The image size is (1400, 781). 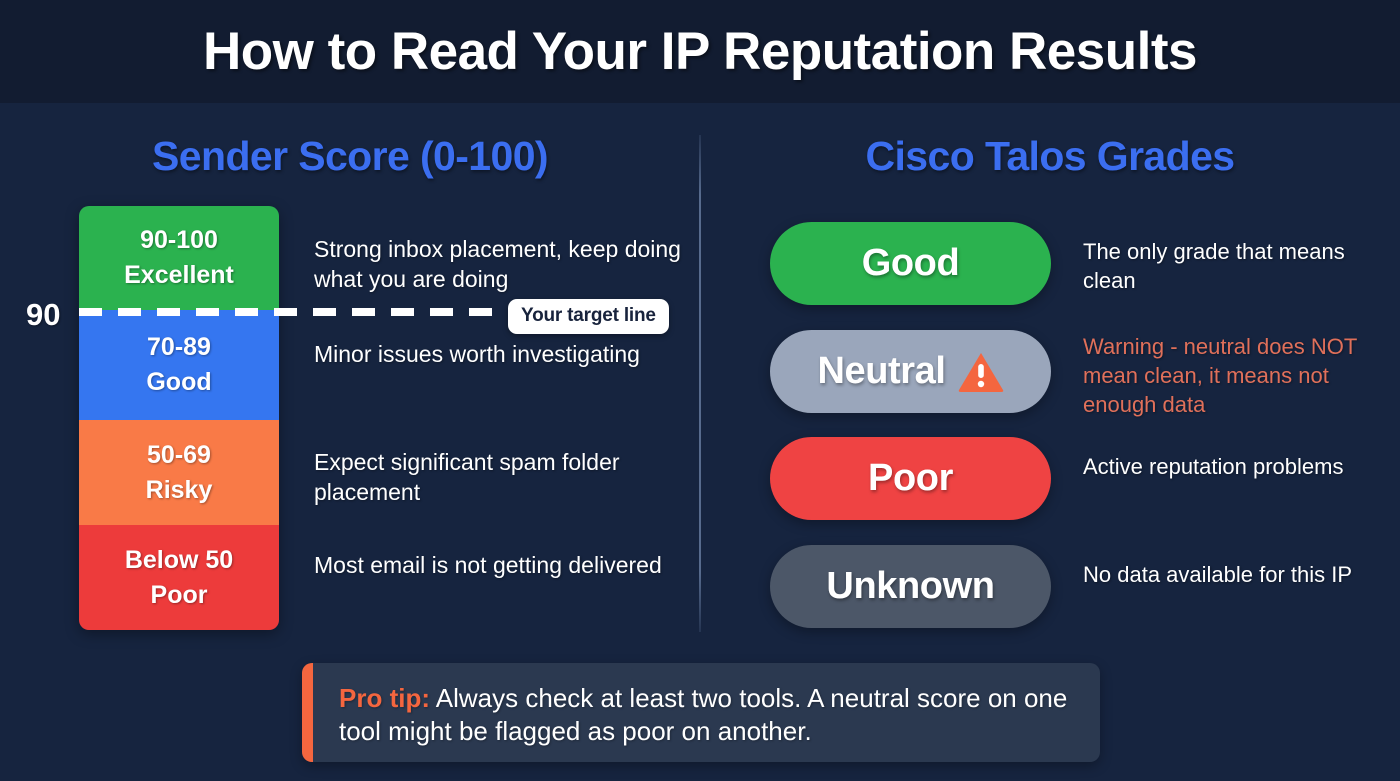 I want to click on score-band-description: Most email is not getting delivered, so click(x=488, y=565).